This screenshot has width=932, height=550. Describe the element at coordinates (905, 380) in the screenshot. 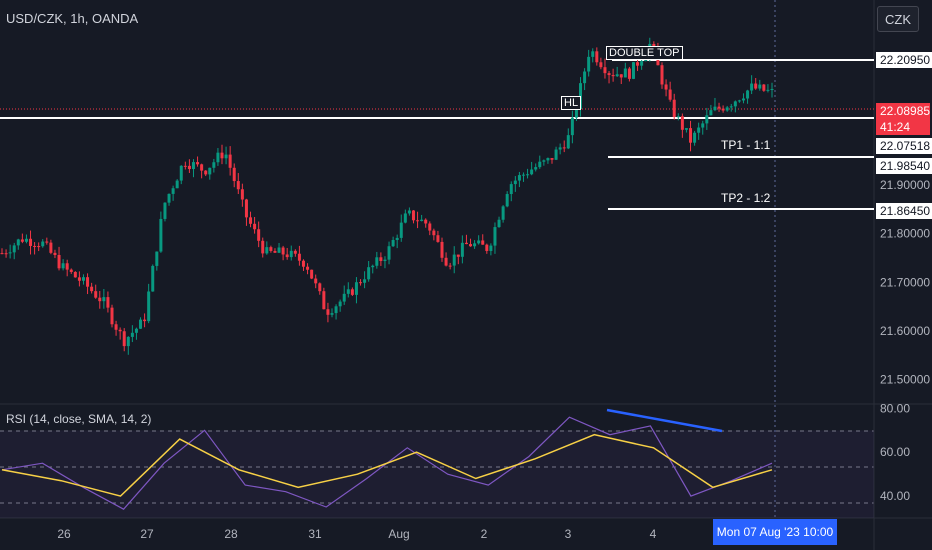

I see `price-tick-label: 21.50000` at that location.